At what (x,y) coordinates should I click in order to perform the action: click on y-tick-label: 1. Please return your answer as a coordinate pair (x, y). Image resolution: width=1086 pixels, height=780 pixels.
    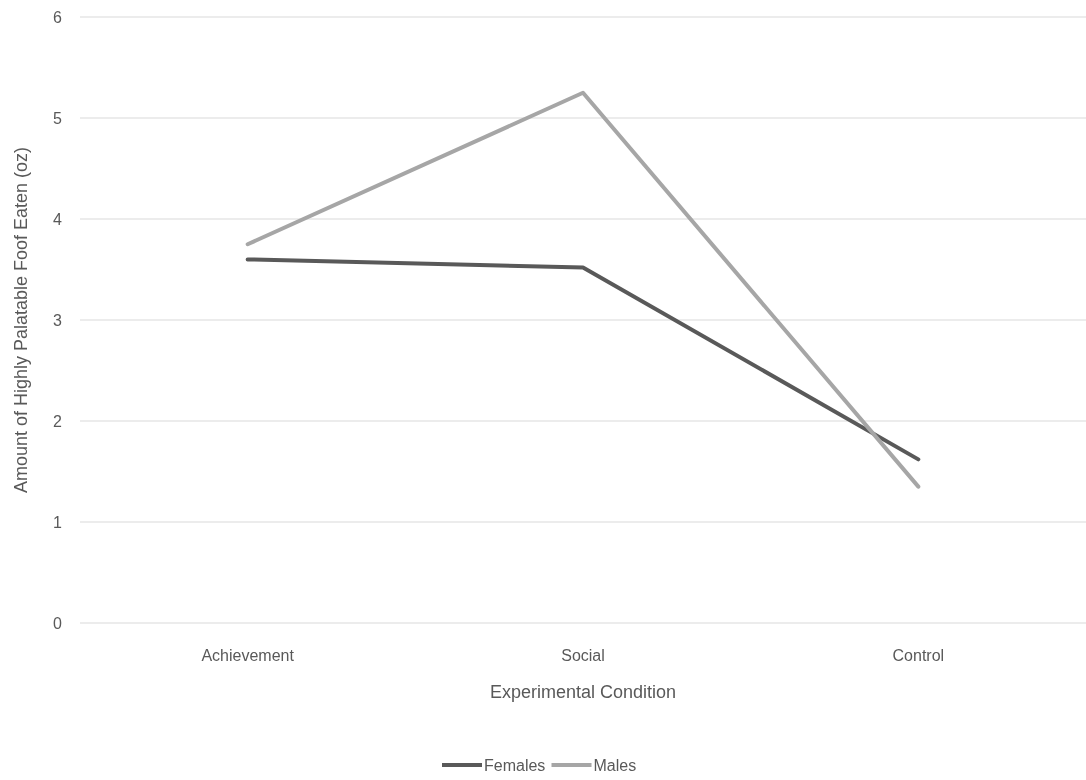
    Looking at the image, I should click on (58, 522).